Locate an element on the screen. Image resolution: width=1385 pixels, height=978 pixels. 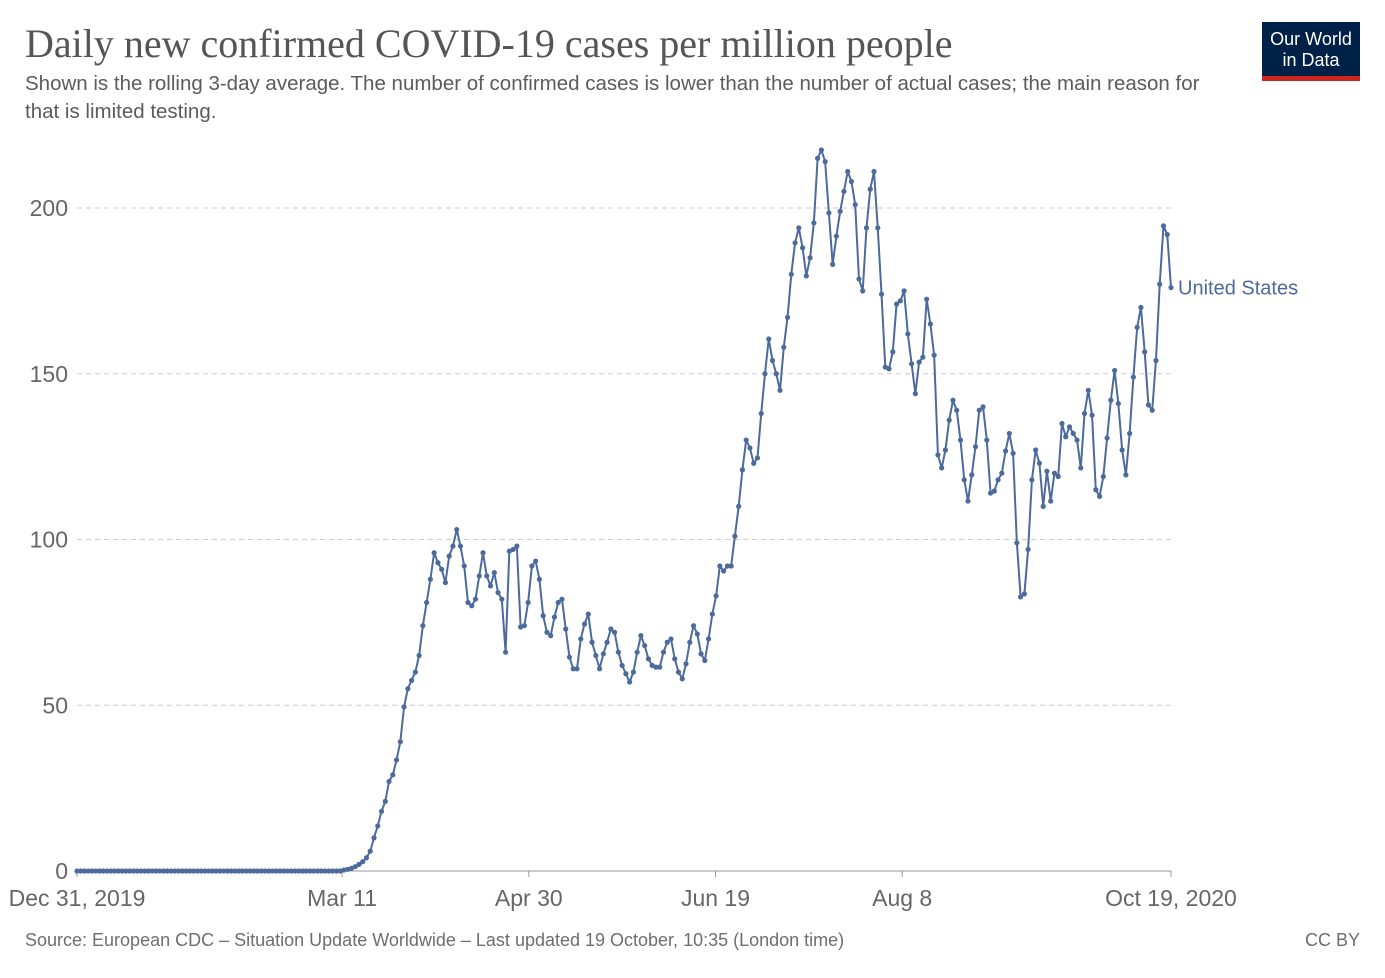
y-tick-label: 50 is located at coordinates (55, 705).